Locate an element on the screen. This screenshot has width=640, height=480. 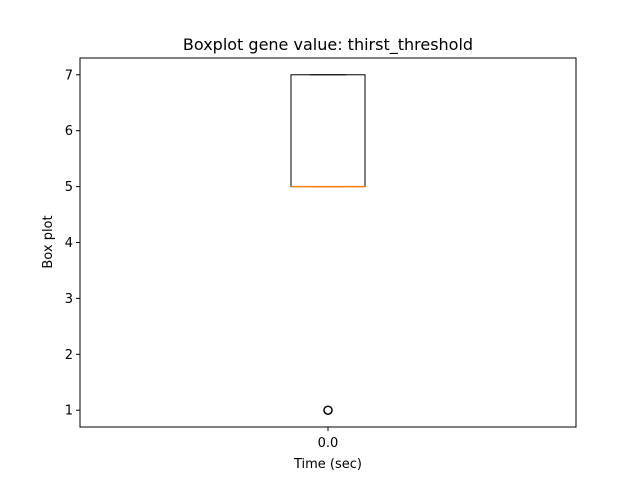
x-axis-title: Time (sec) is located at coordinates (327, 464).